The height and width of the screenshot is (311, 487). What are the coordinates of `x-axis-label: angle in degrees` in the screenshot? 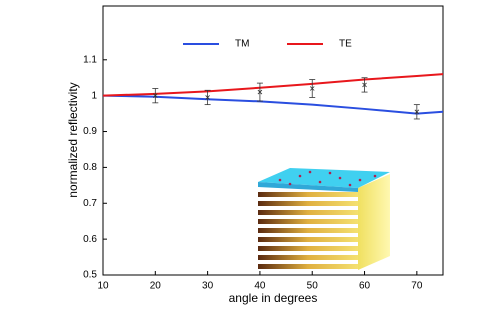 It's located at (273, 298).